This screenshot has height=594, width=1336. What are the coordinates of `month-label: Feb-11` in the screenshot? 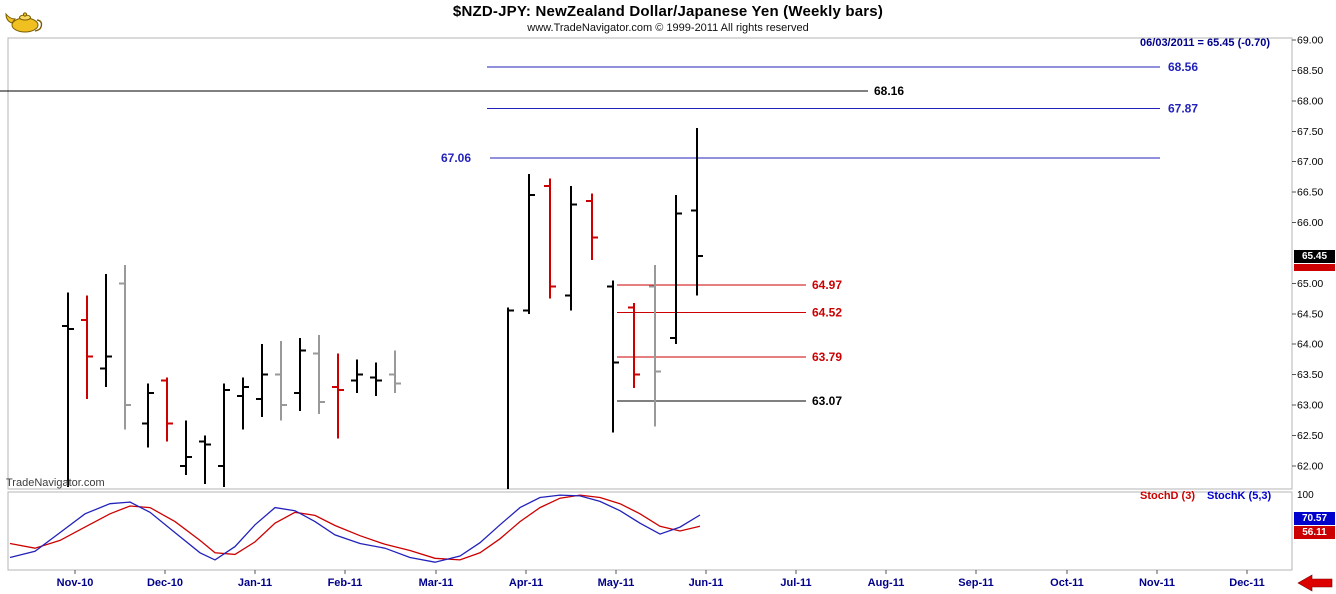 It's located at (345, 583).